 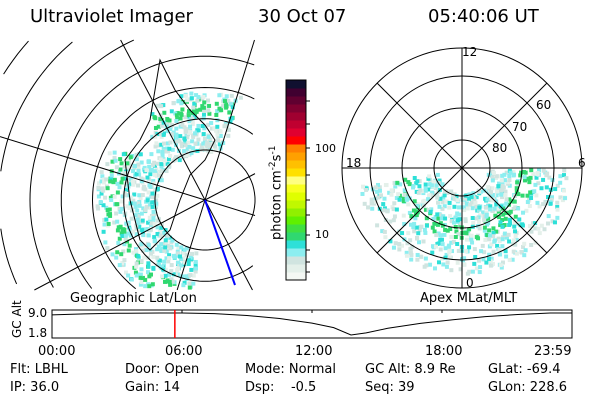 I want to click on coastline, so click(x=170, y=154).